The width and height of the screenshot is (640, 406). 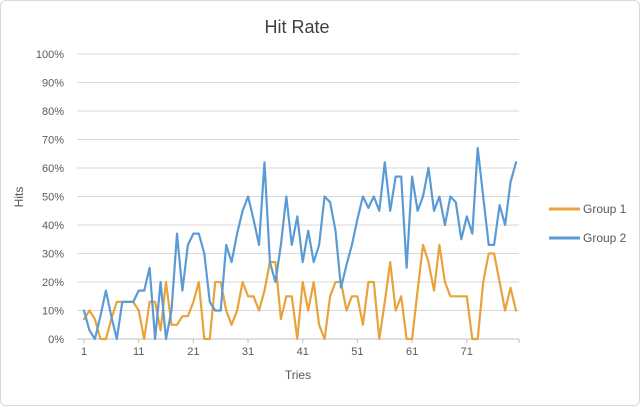 I want to click on legend: Group 1 Group 2, so click(x=588, y=223).